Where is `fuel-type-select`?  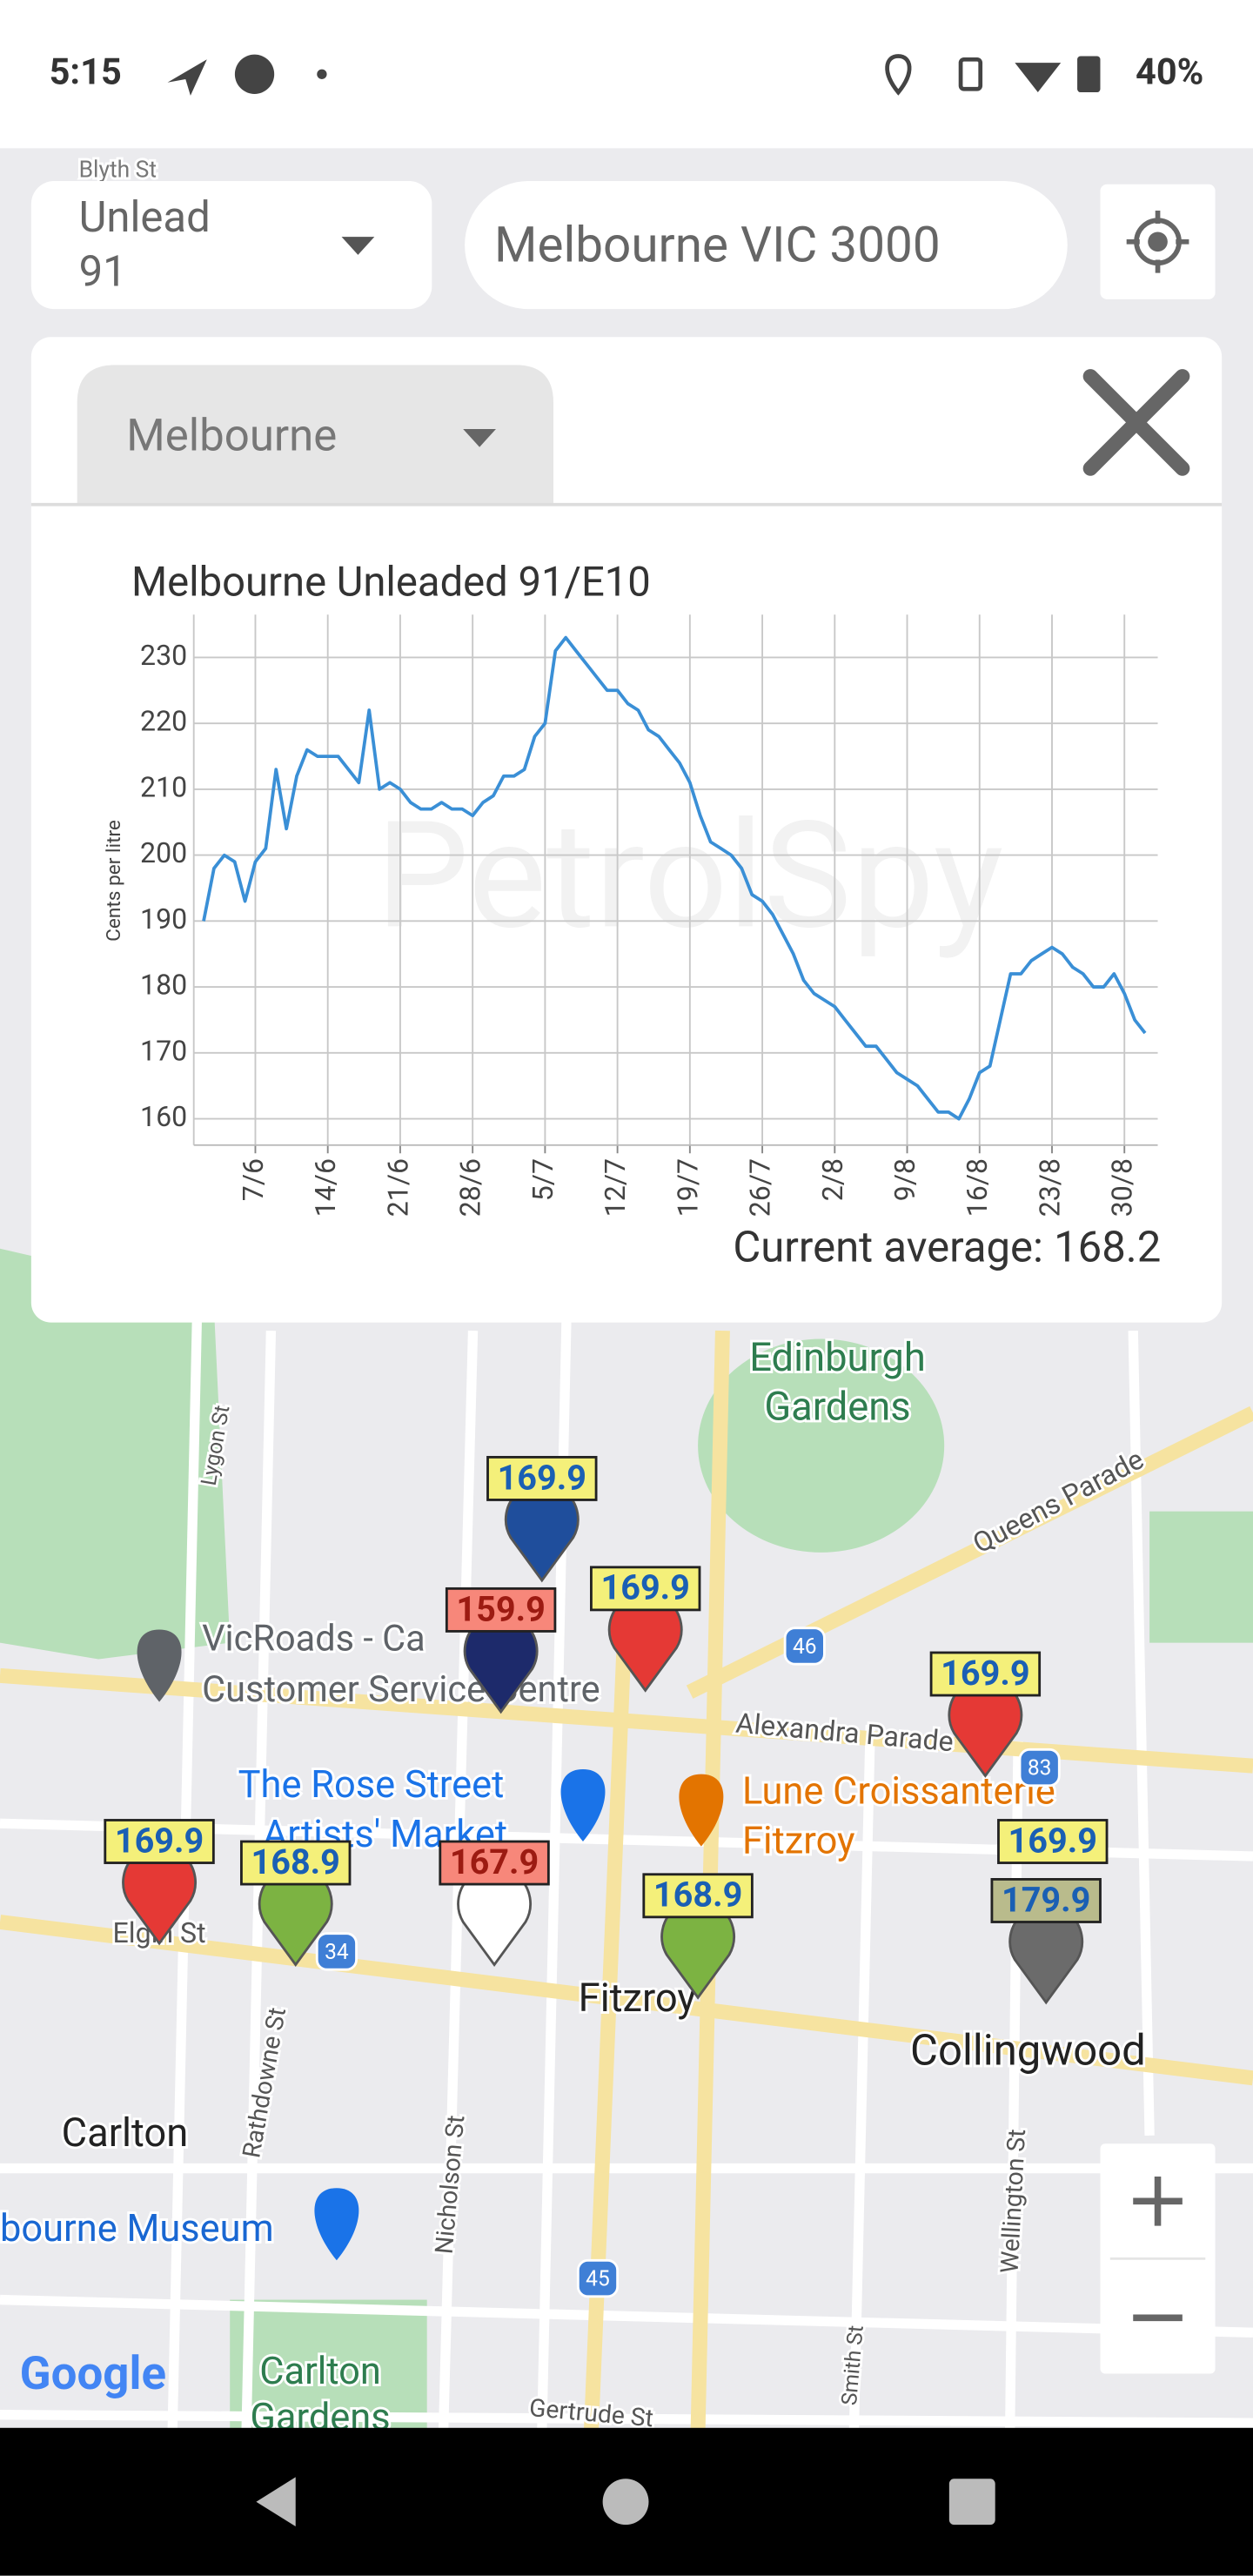 fuel-type-select is located at coordinates (231, 245).